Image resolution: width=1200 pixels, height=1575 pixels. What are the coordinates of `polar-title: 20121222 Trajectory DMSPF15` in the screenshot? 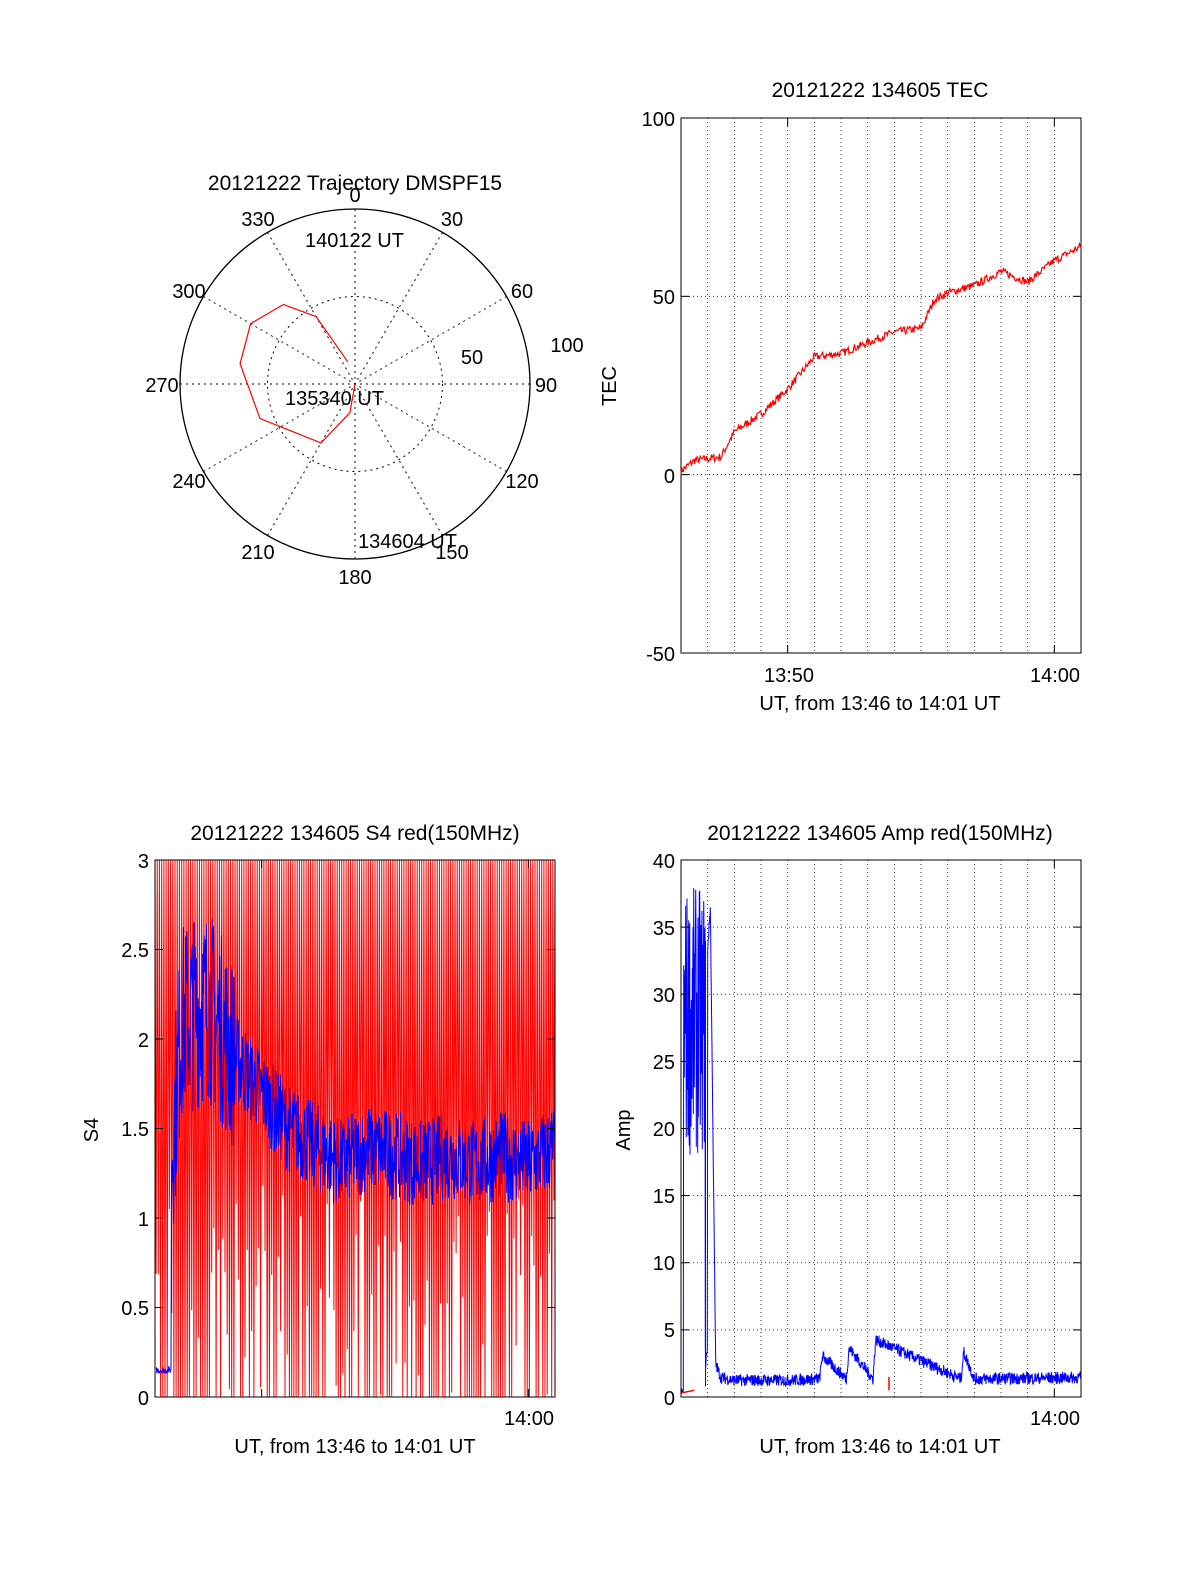 It's located at (355, 183).